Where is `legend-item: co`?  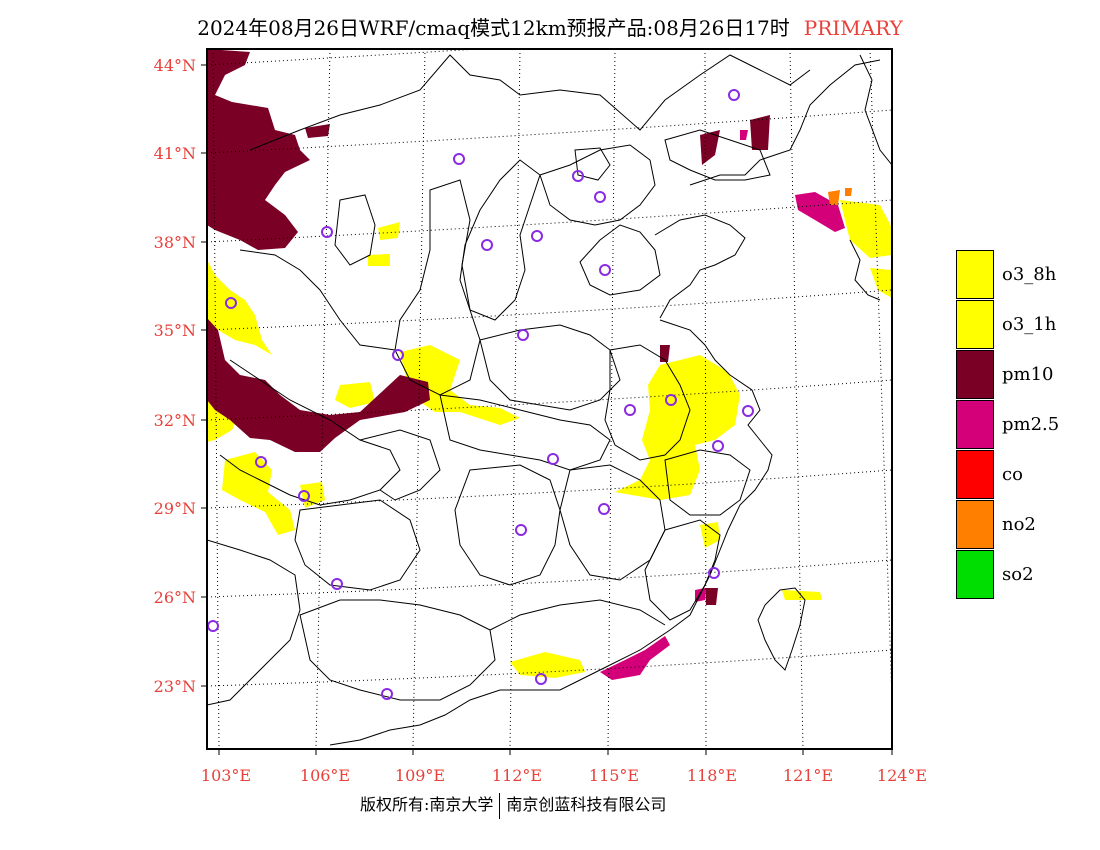
legend-item: co is located at coordinates (1007, 474).